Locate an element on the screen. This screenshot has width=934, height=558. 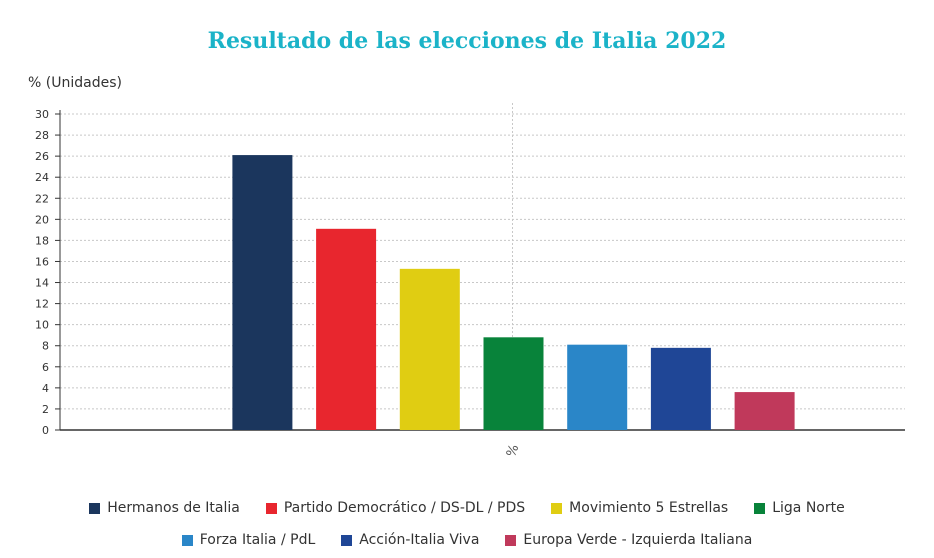
y-tick-label: 18 is located at coordinates (42, 240).